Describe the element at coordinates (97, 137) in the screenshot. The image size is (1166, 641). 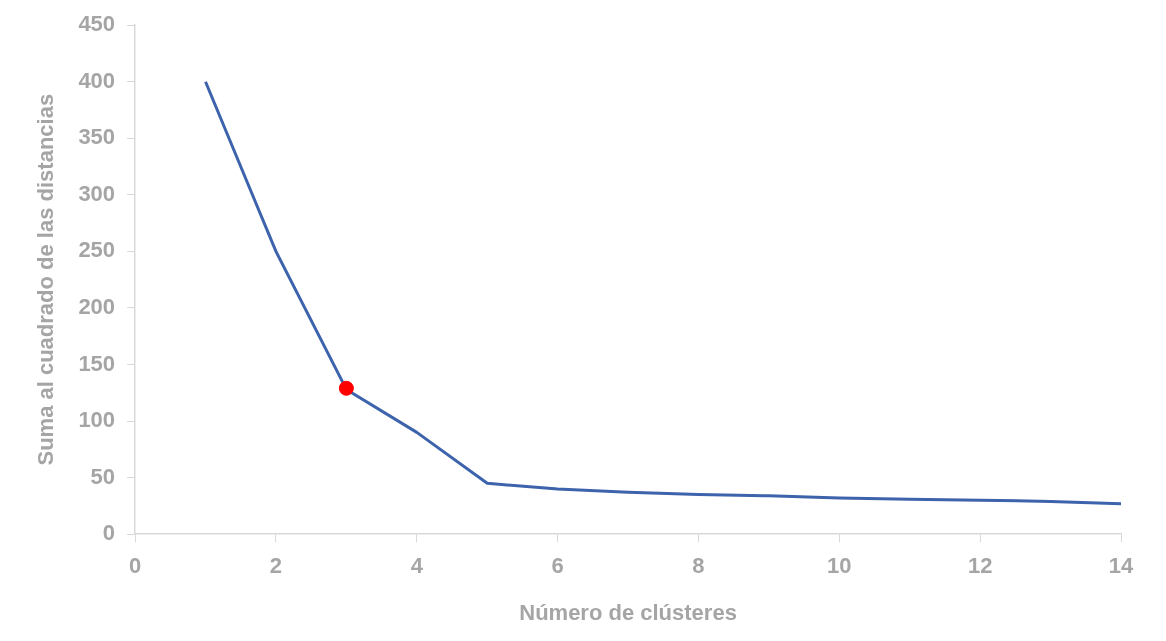
I see `y-tick-label: 350` at that location.